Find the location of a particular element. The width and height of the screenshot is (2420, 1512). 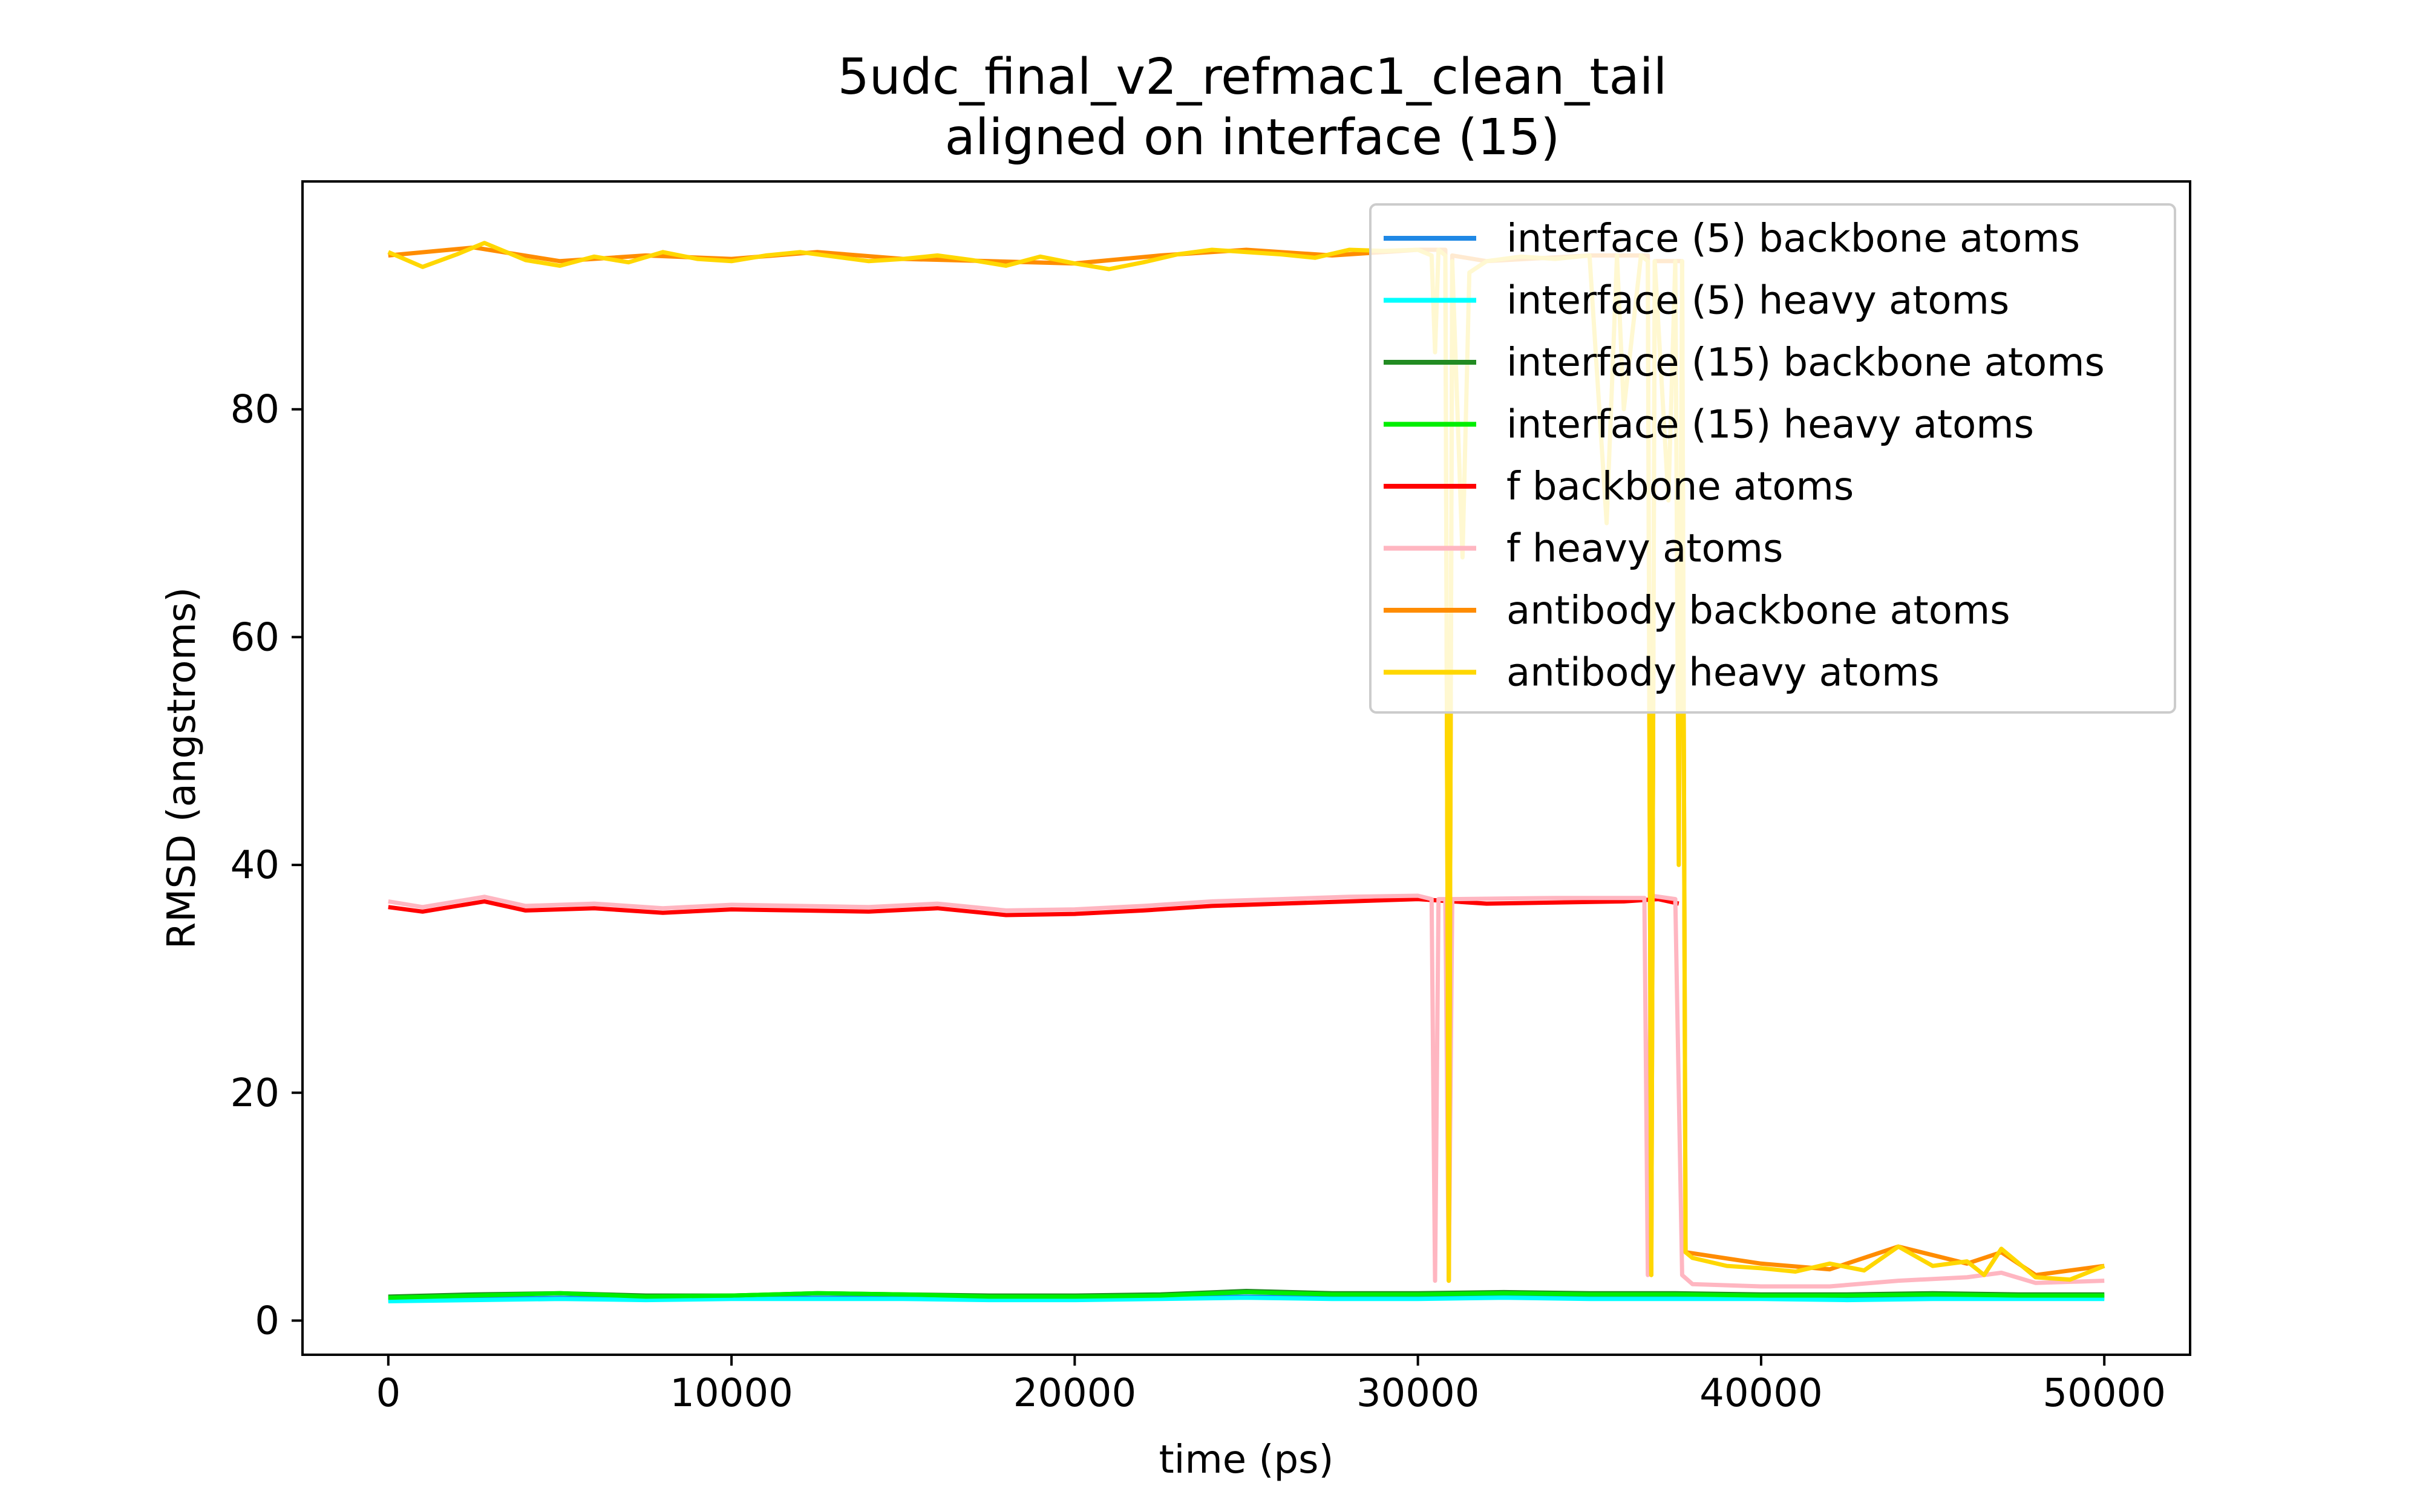

y-tick-label: 80 is located at coordinates (255, 410).